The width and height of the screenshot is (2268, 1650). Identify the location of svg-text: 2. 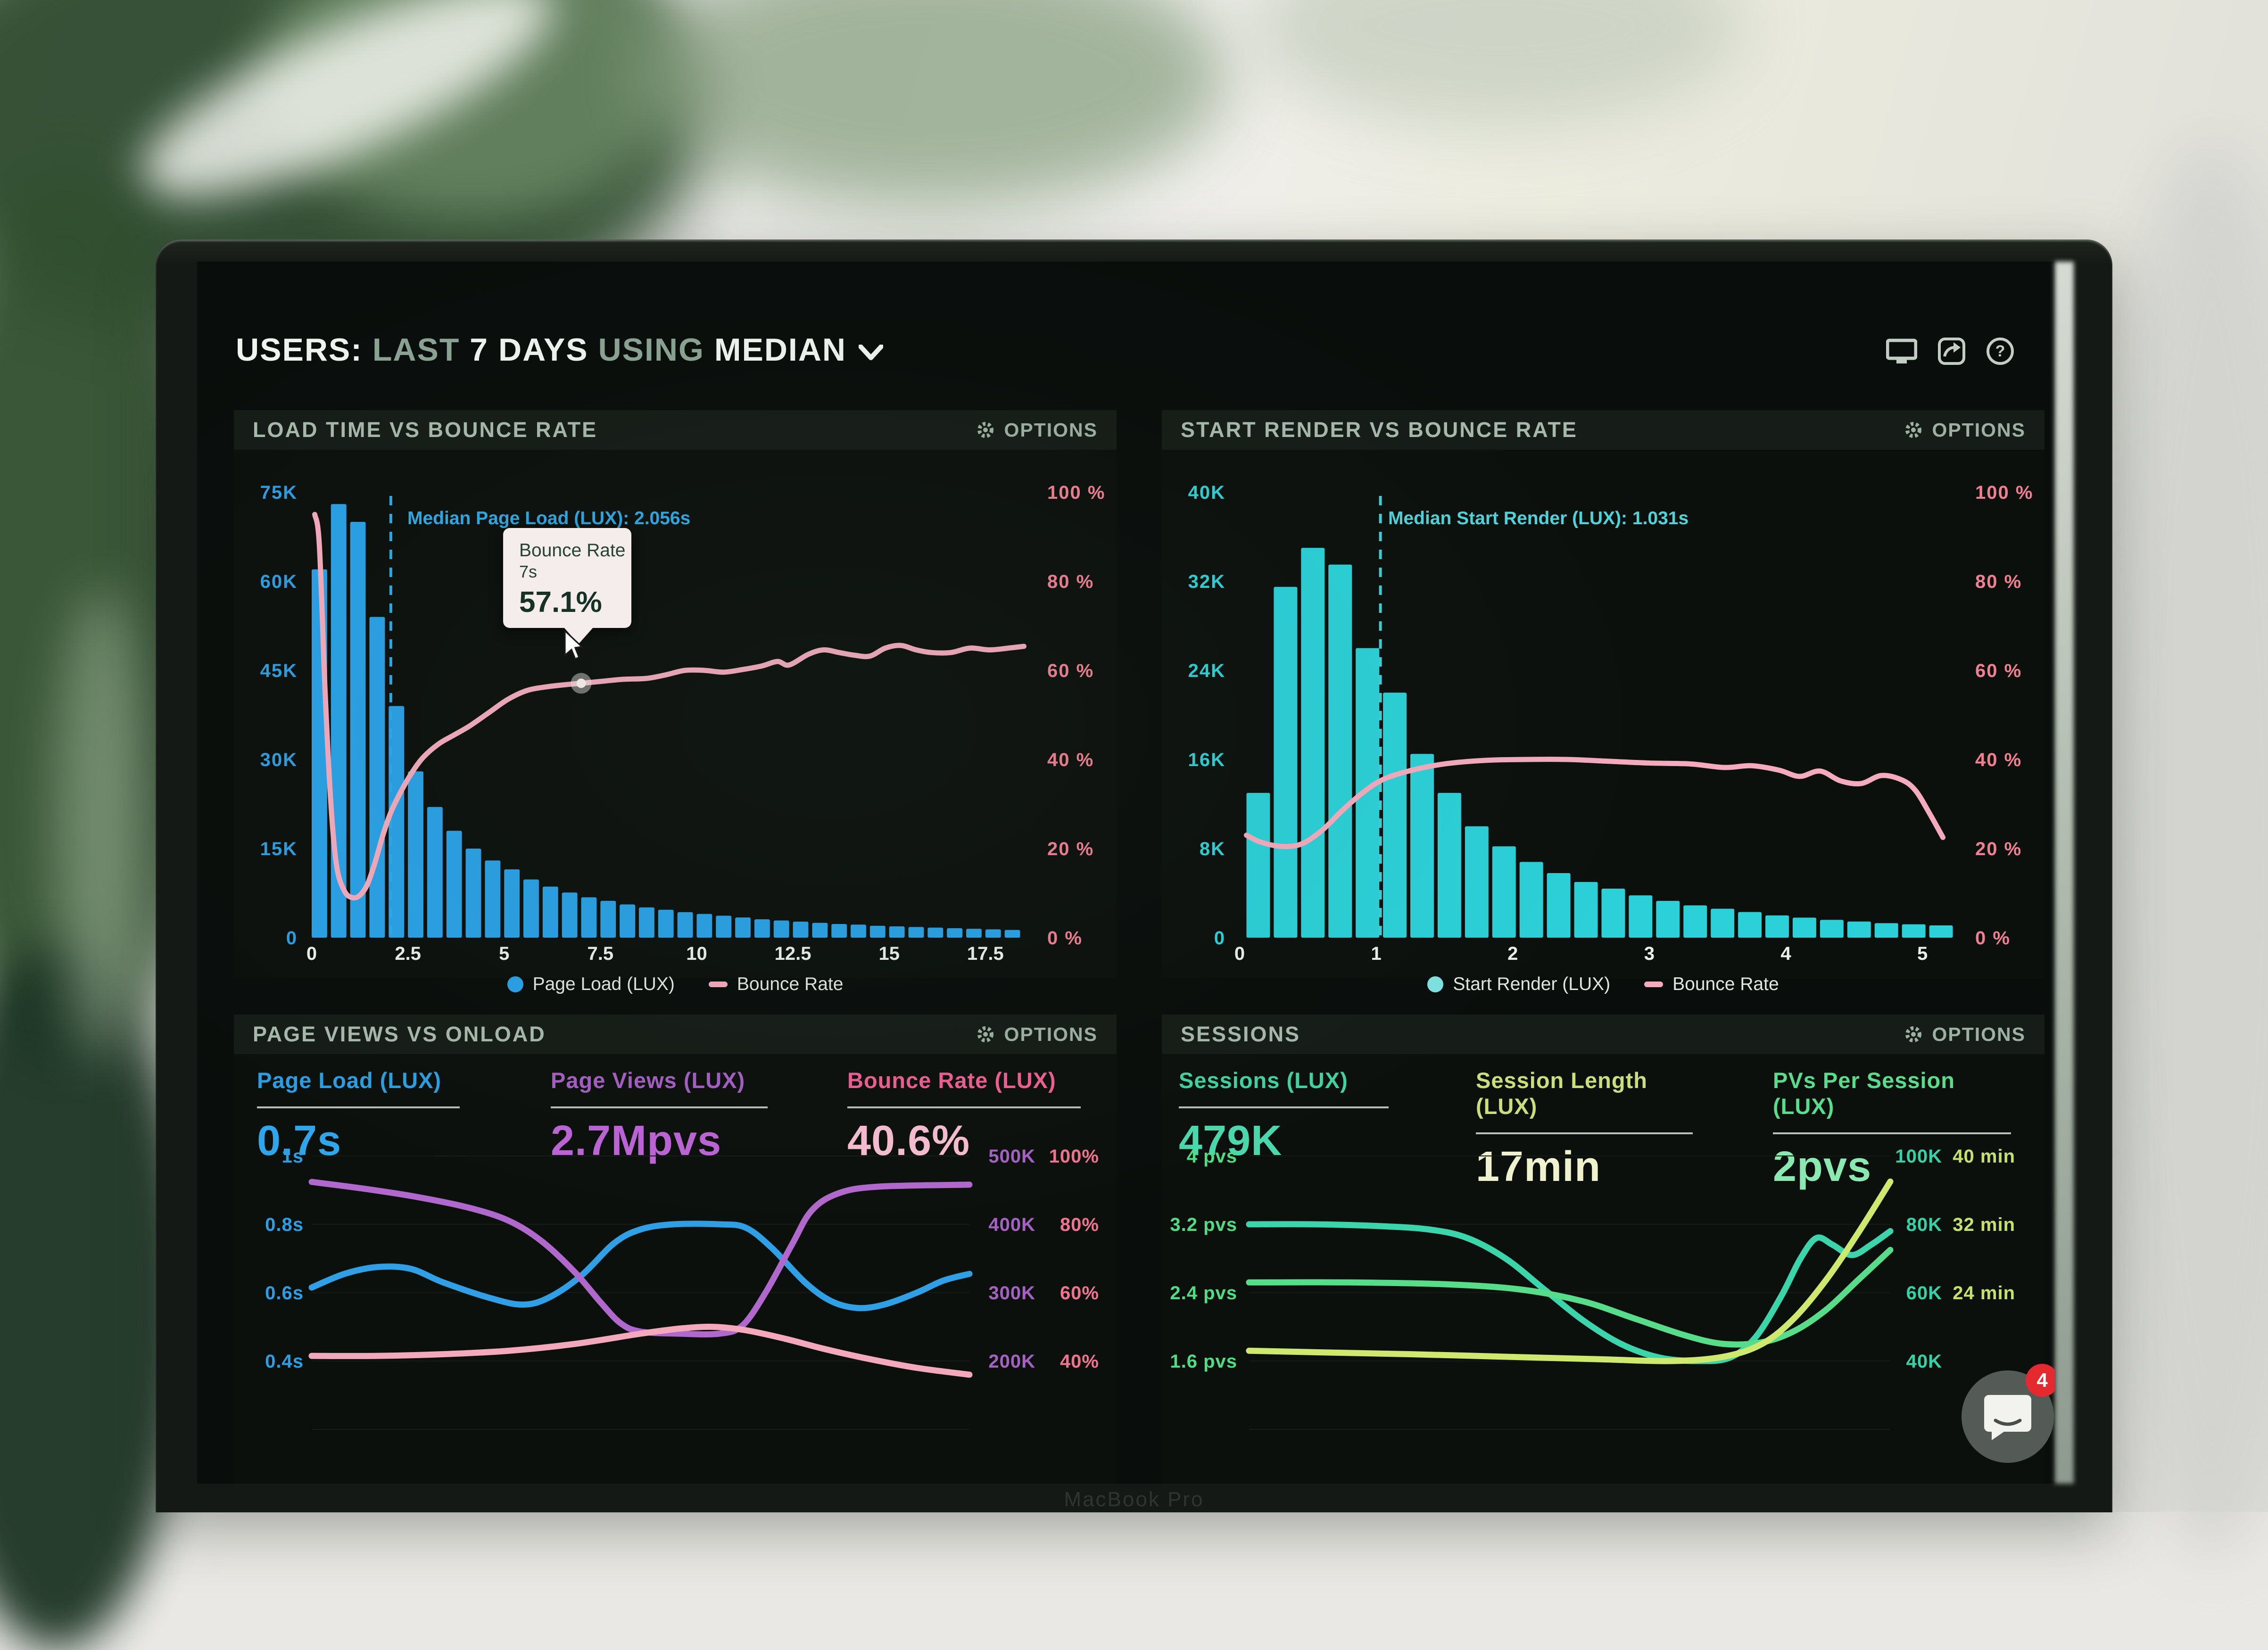
(1512, 953).